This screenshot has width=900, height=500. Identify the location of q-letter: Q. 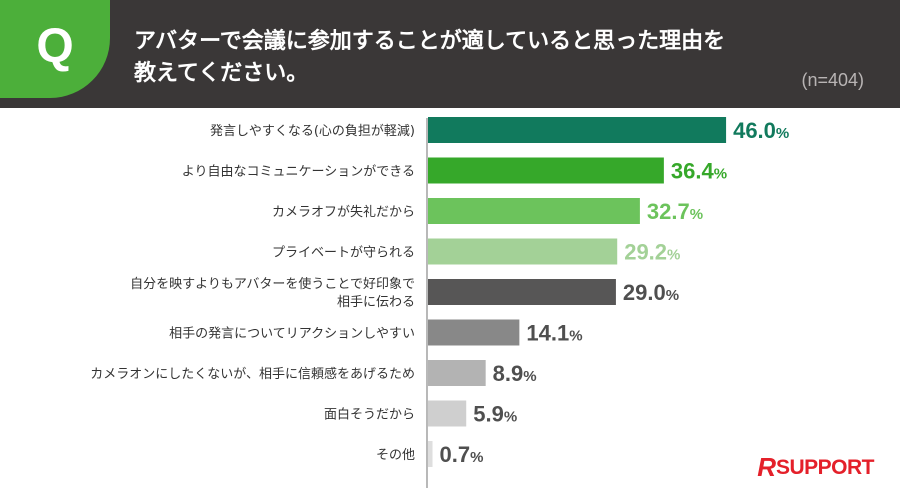
(55, 46).